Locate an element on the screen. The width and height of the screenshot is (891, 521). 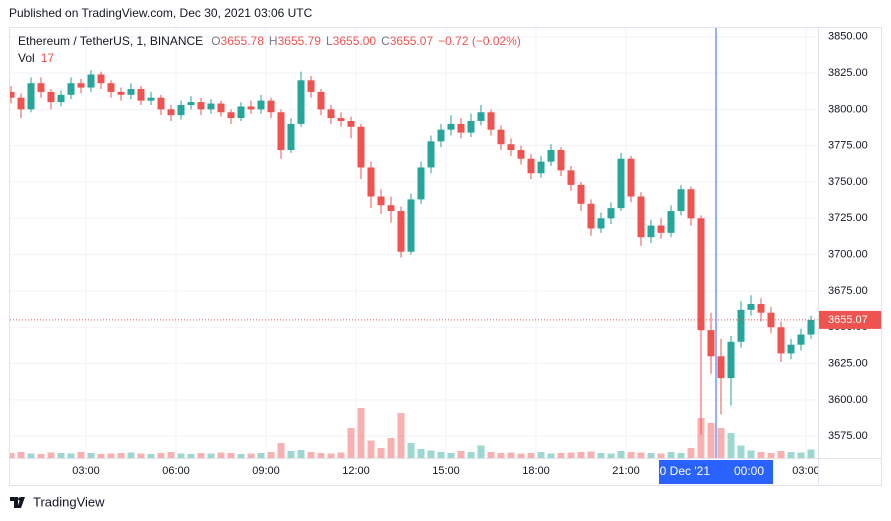
symbol: Ethereum / TetherUS, 1, BINANCE is located at coordinates (110, 41).